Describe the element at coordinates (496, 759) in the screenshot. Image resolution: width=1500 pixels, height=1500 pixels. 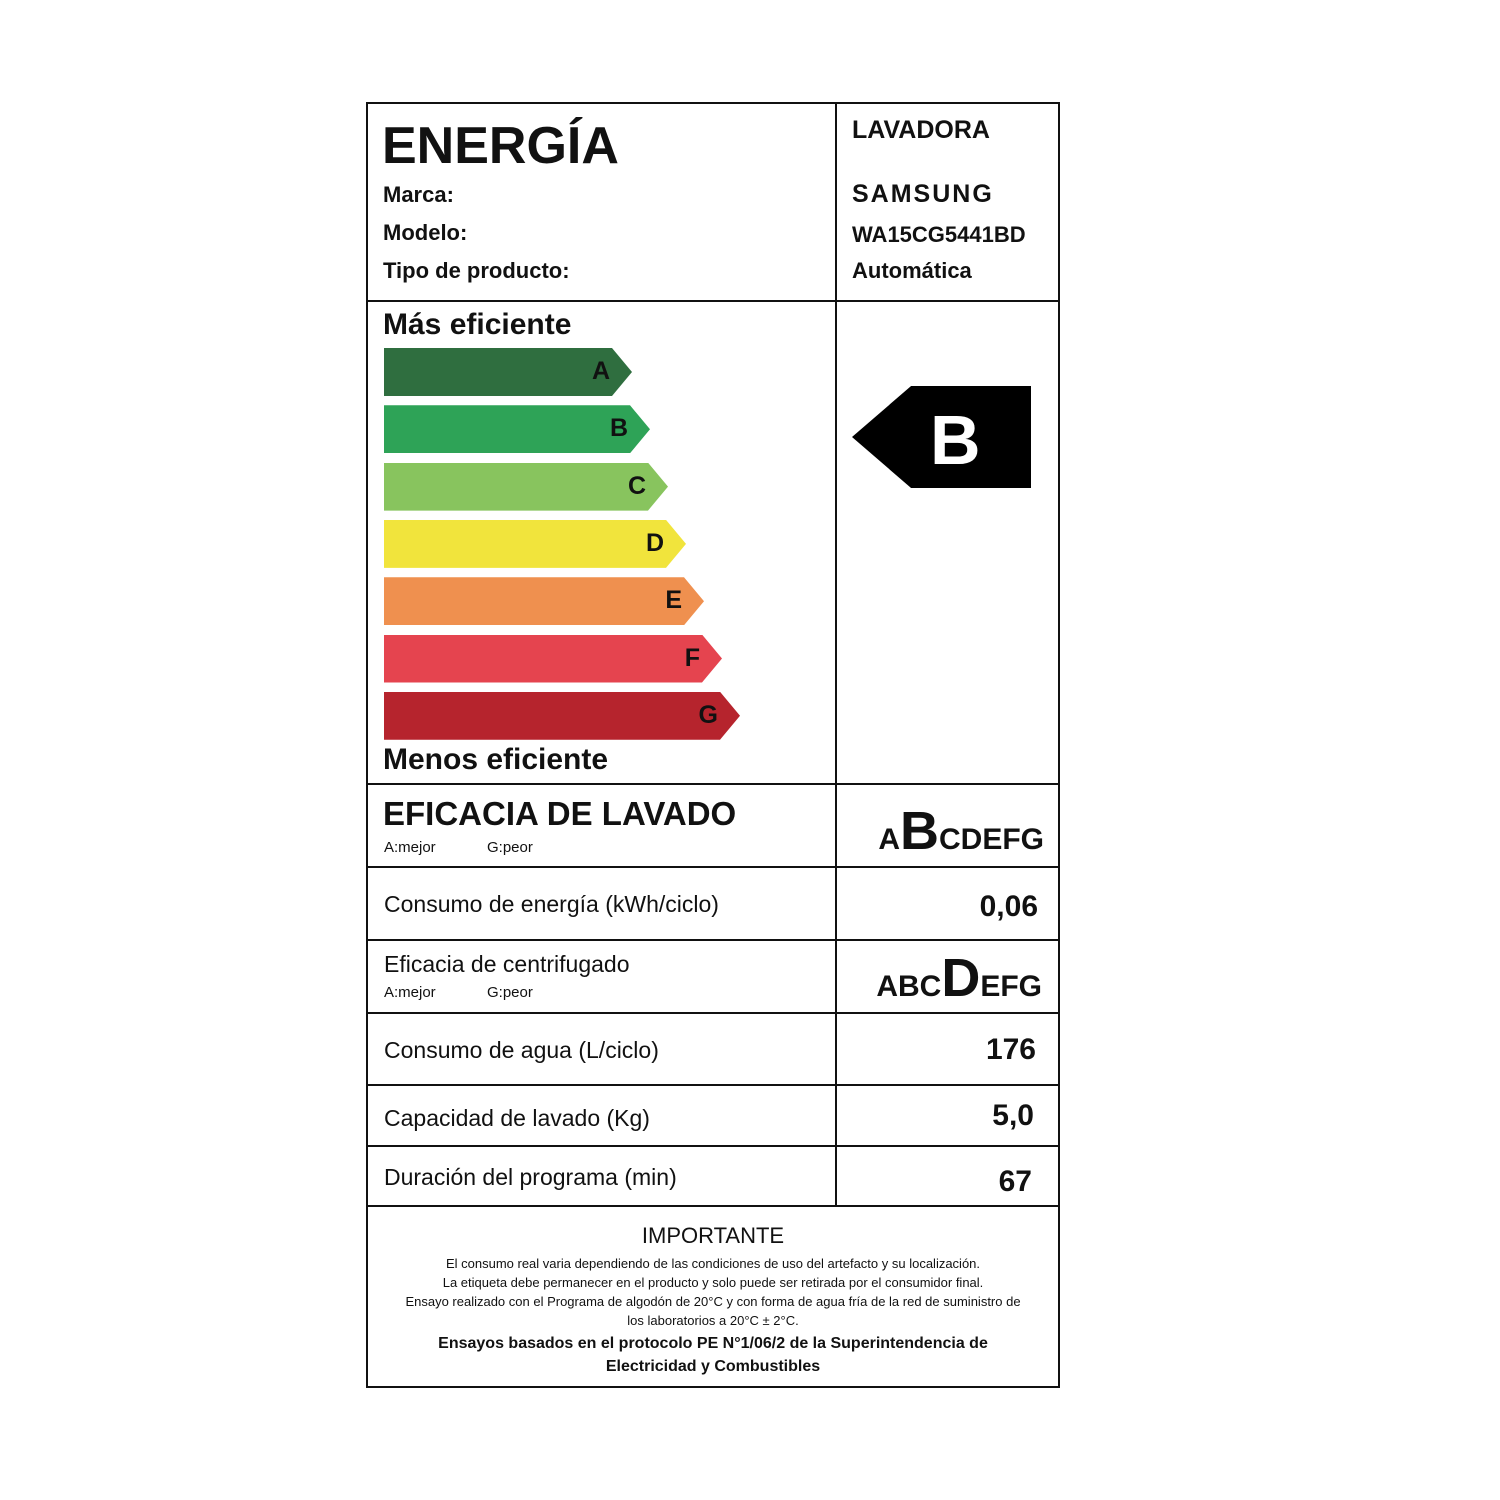
I see `least-efficient-label: Menos eficiente` at that location.